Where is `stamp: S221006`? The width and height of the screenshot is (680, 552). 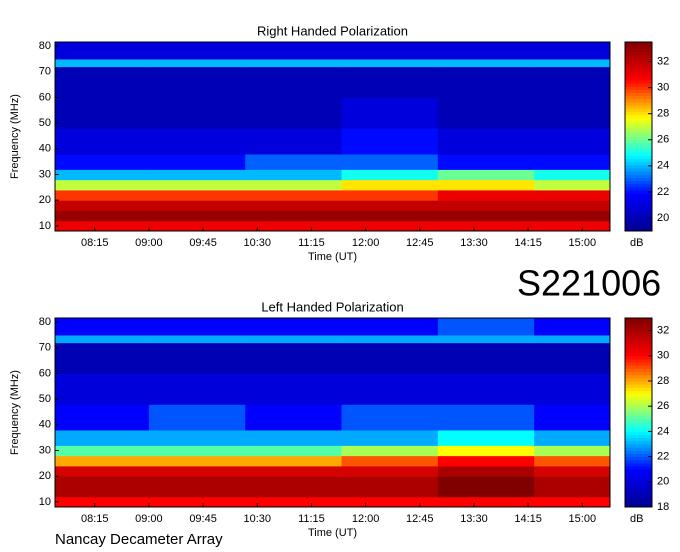
stamp: S221006 is located at coordinates (589, 283).